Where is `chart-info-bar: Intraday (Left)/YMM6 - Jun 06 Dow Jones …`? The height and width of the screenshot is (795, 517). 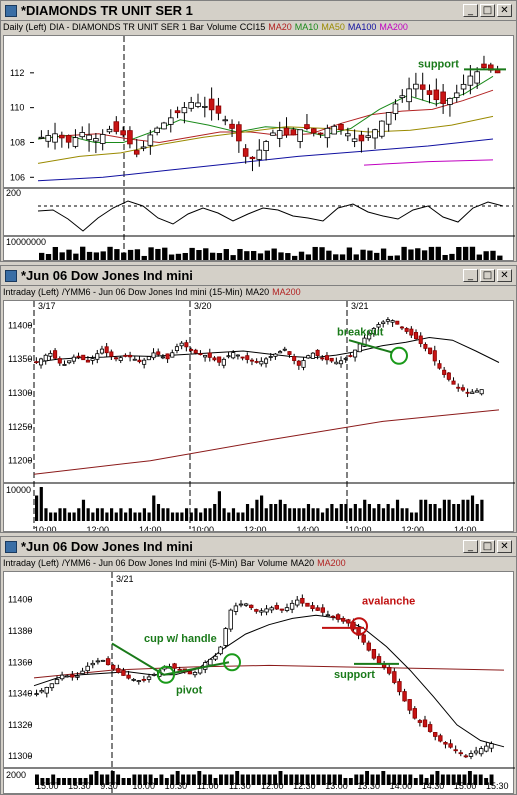 chart-info-bar: Intraday (Left)/YMM6 - Jun 06 Dow Jones … is located at coordinates (176, 564).